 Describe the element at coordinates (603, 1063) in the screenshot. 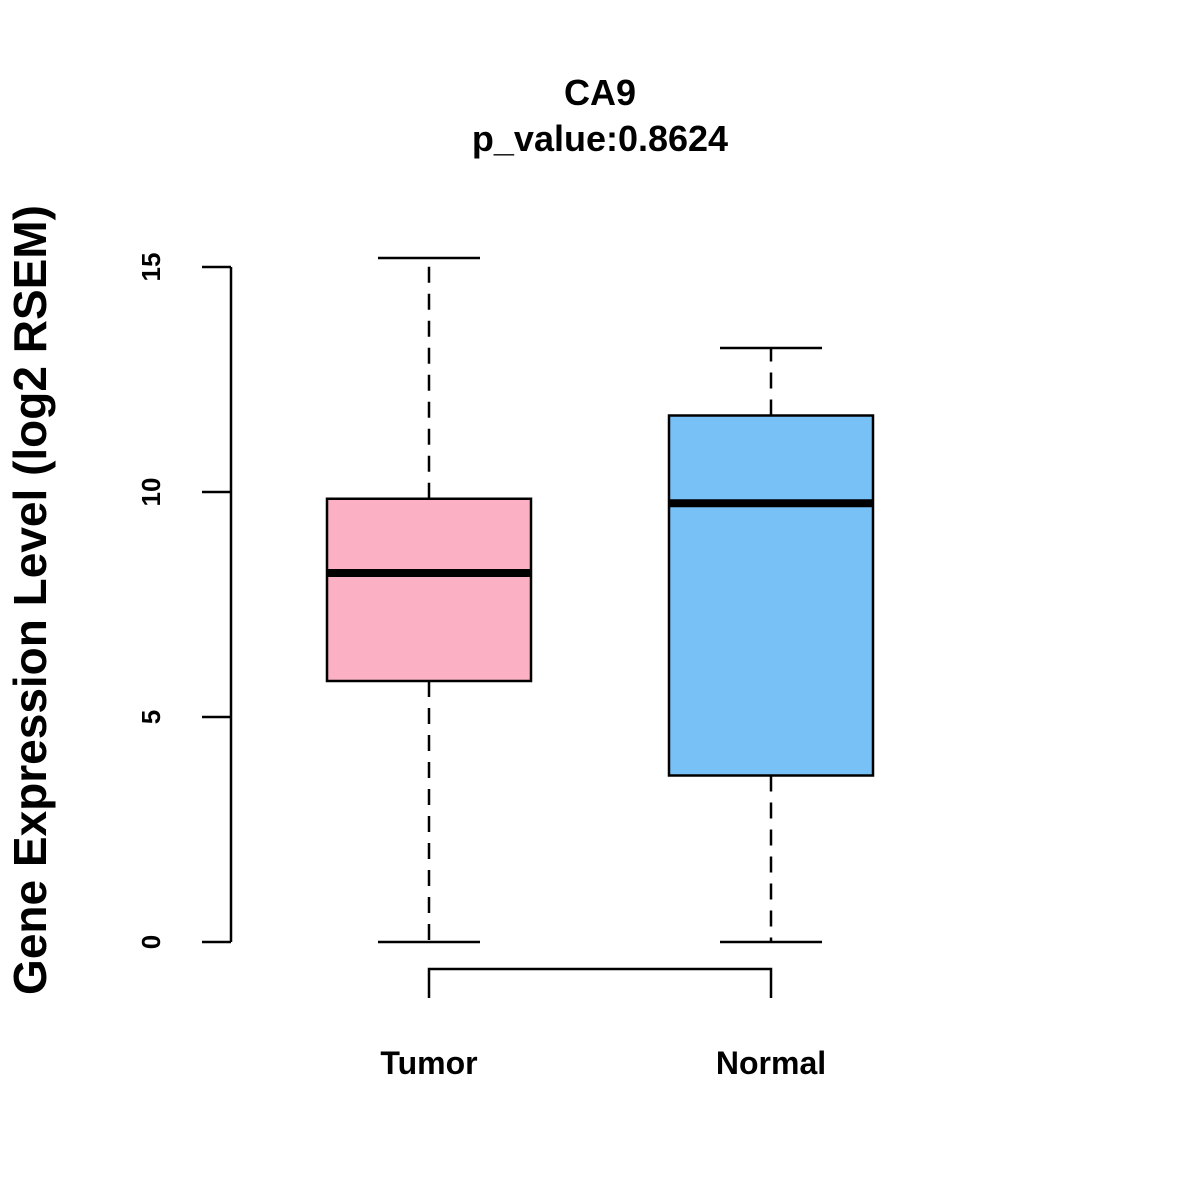

I see `x-axis-categories: Tumor Normal` at that location.